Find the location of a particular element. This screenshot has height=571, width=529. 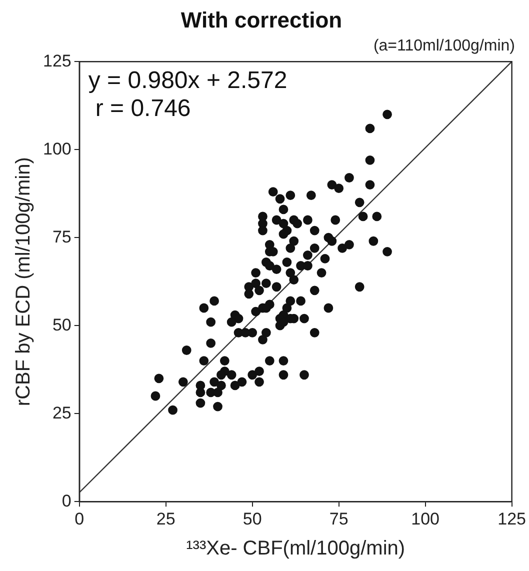

y-tick-label: 100 is located at coordinates (57, 148).